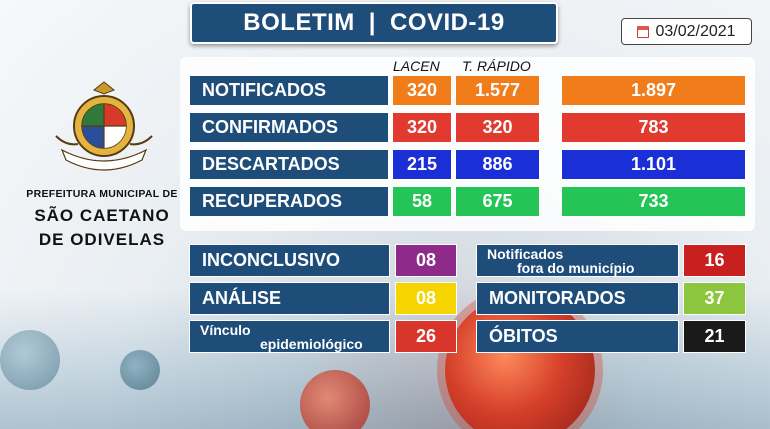  Describe the element at coordinates (577, 298) in the screenshot. I see `label-monitored: MONITORADOS` at that location.